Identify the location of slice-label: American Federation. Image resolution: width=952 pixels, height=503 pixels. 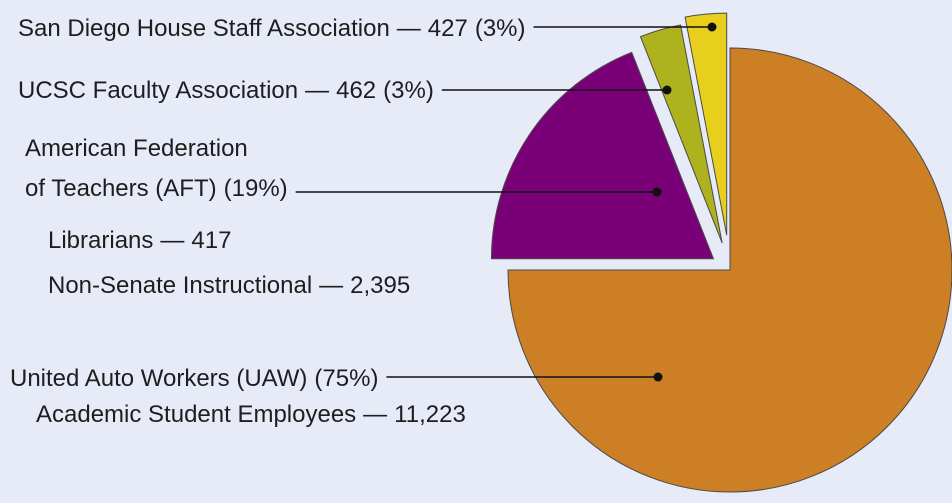
(136, 148).